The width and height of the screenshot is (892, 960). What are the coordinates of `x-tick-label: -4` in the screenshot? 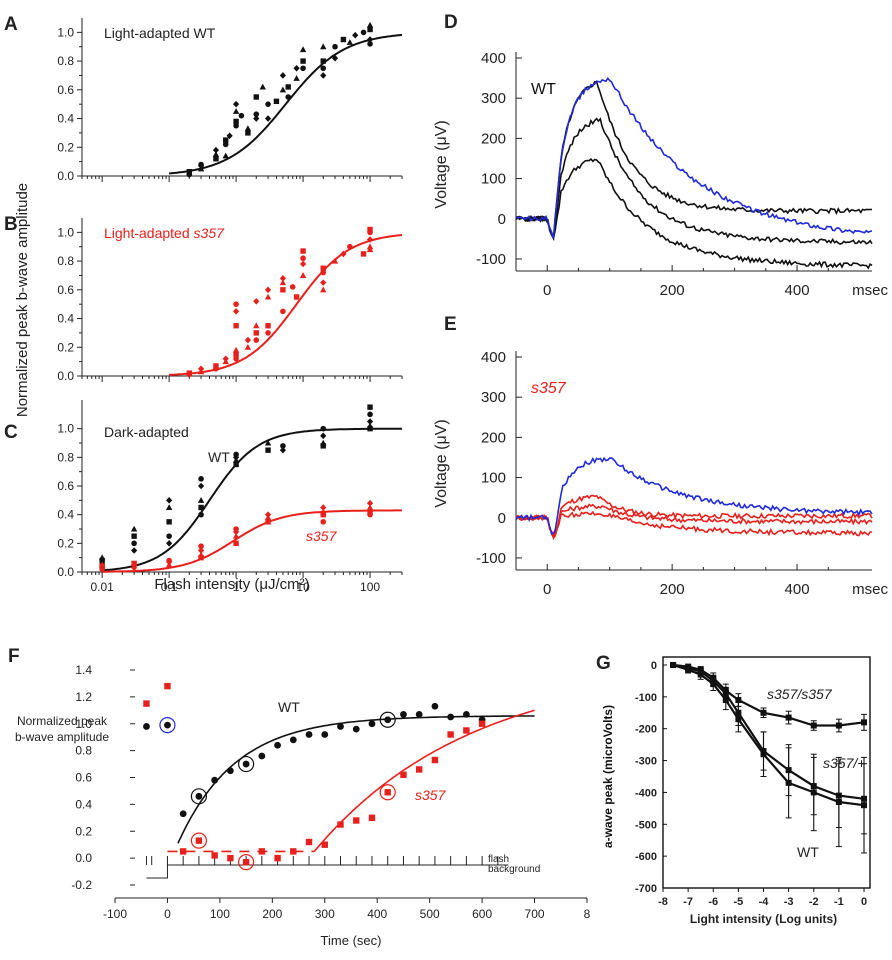 It's located at (764, 902).